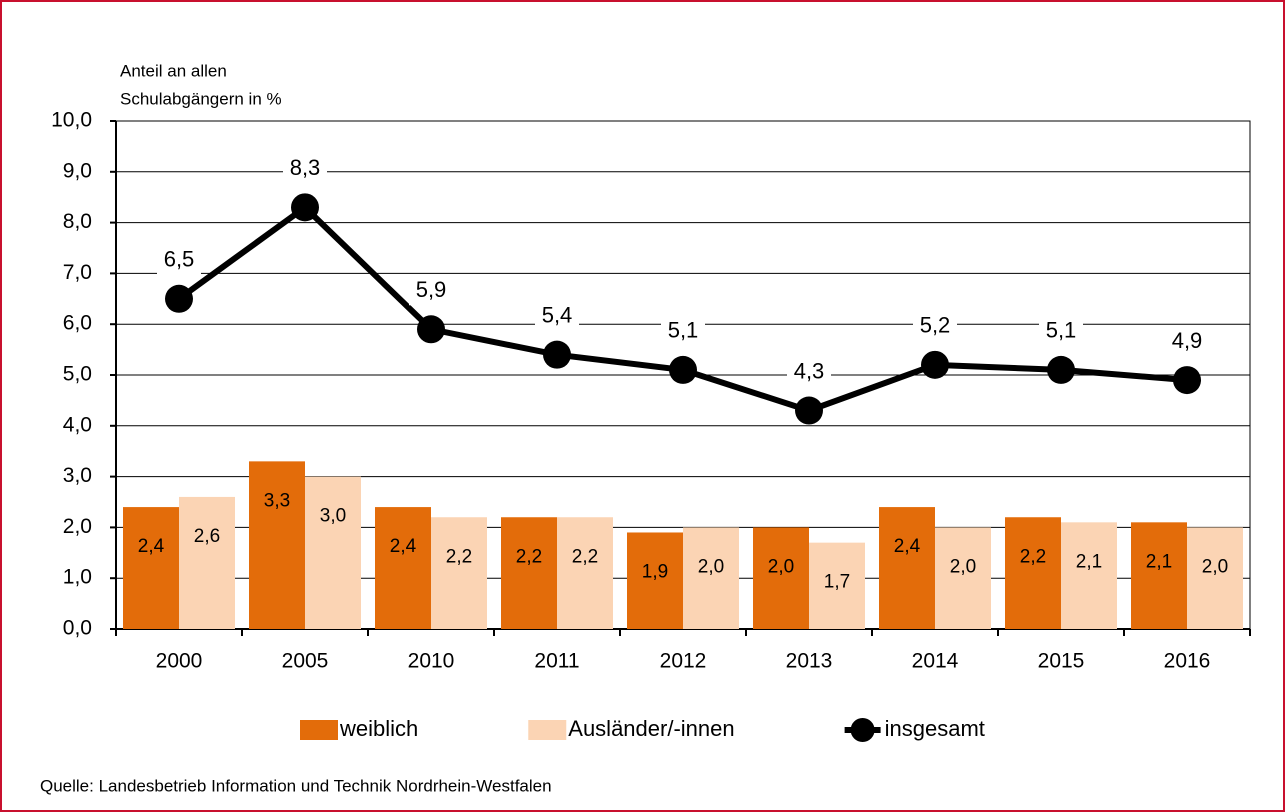 The height and width of the screenshot is (812, 1285). I want to click on line-value-label: 6,5, so click(179, 259).